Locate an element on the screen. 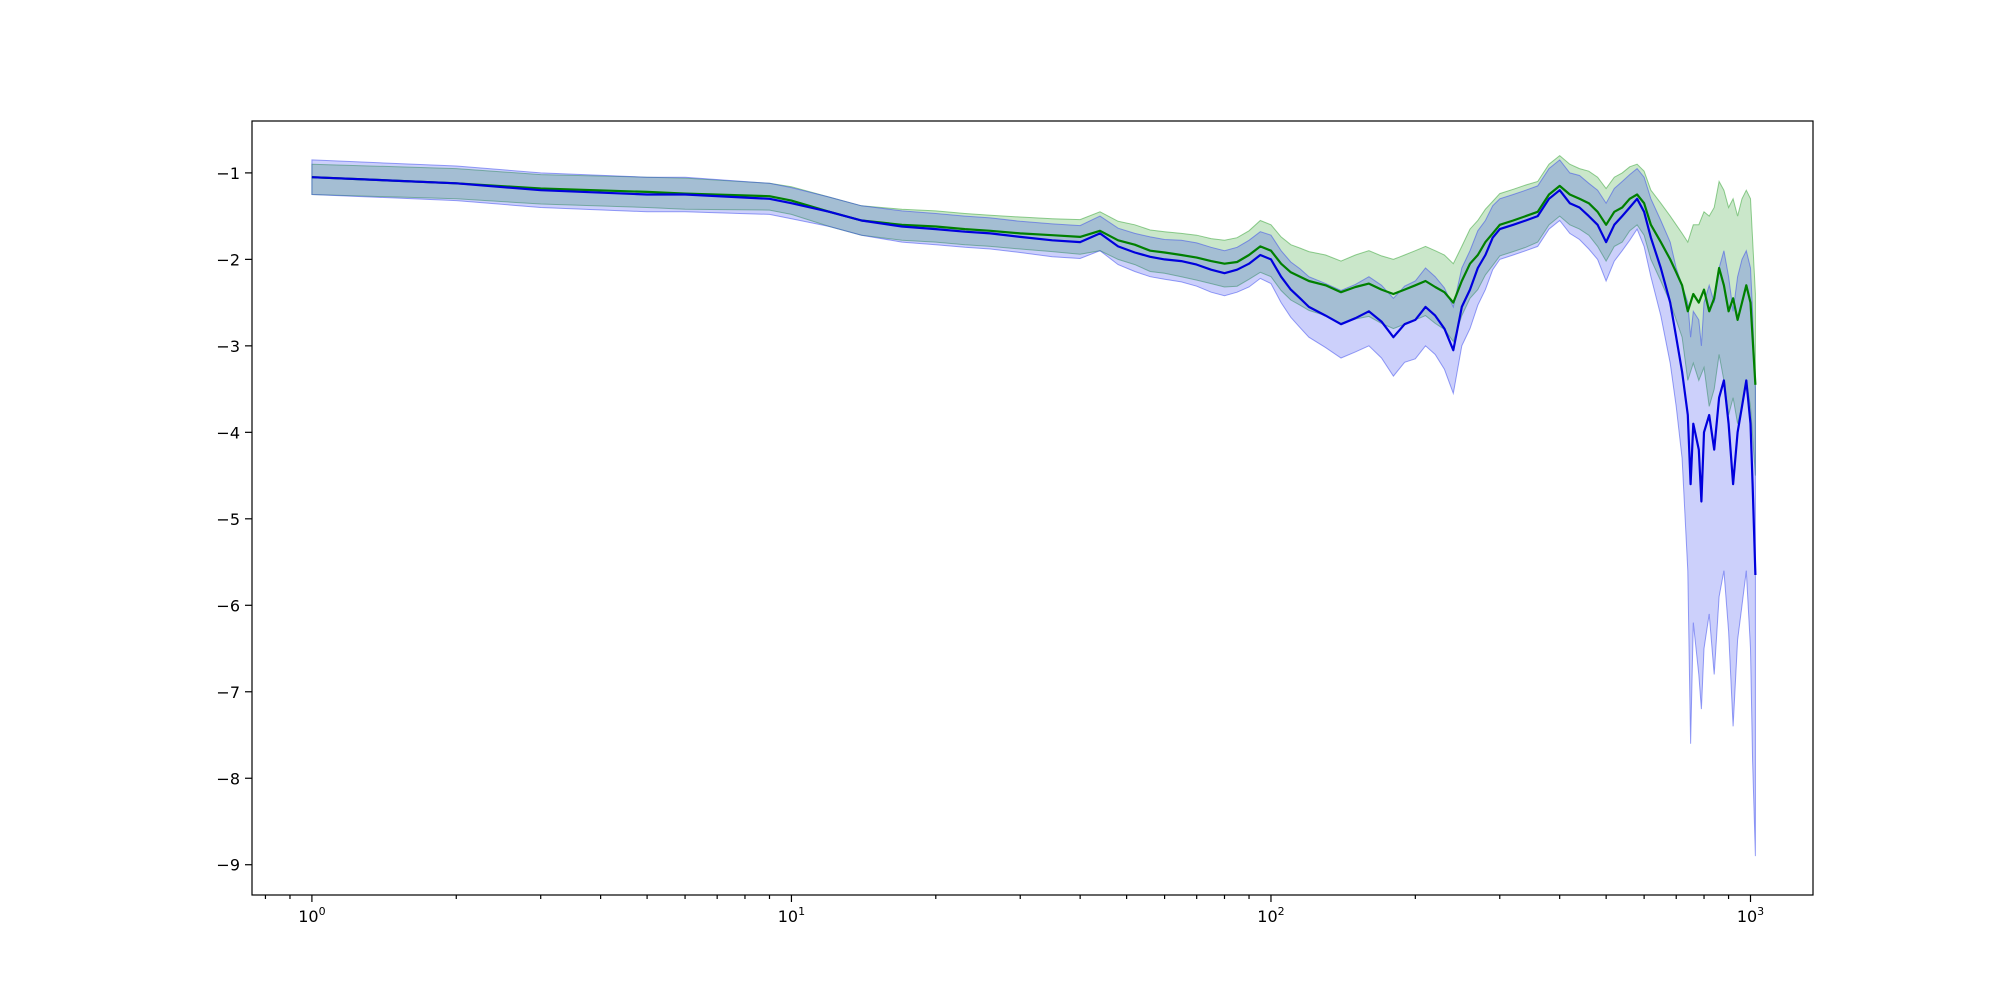  y-tick-label: −3 is located at coordinates (228, 346).